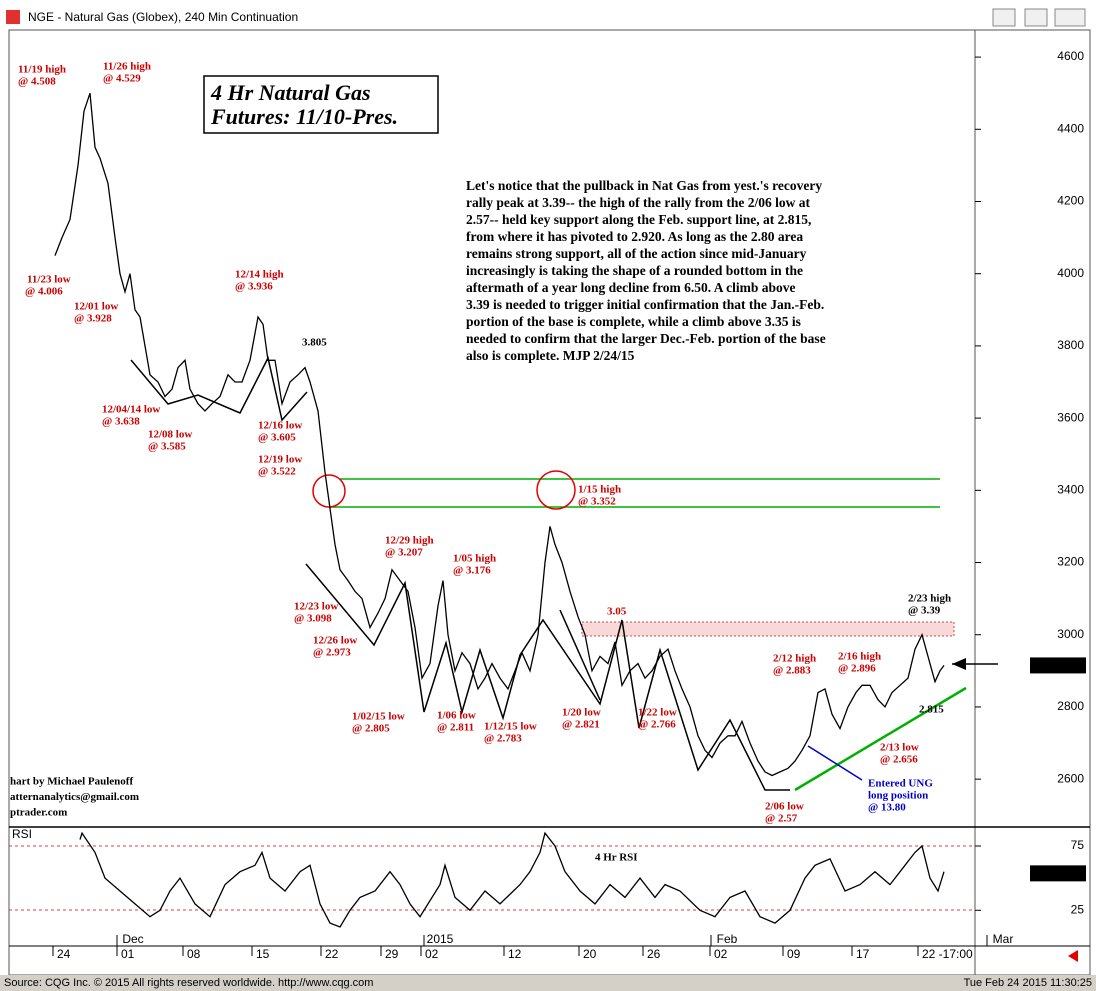 This screenshot has width=1096, height=991. I want to click on annotation: @ 3.522, so click(277, 472).